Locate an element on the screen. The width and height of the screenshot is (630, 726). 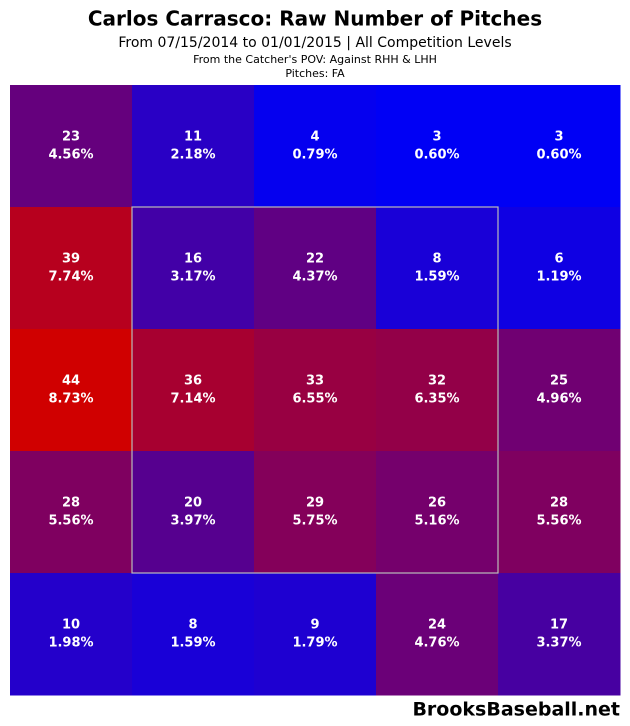
cell-percent: 5.75% is located at coordinates (314, 521).